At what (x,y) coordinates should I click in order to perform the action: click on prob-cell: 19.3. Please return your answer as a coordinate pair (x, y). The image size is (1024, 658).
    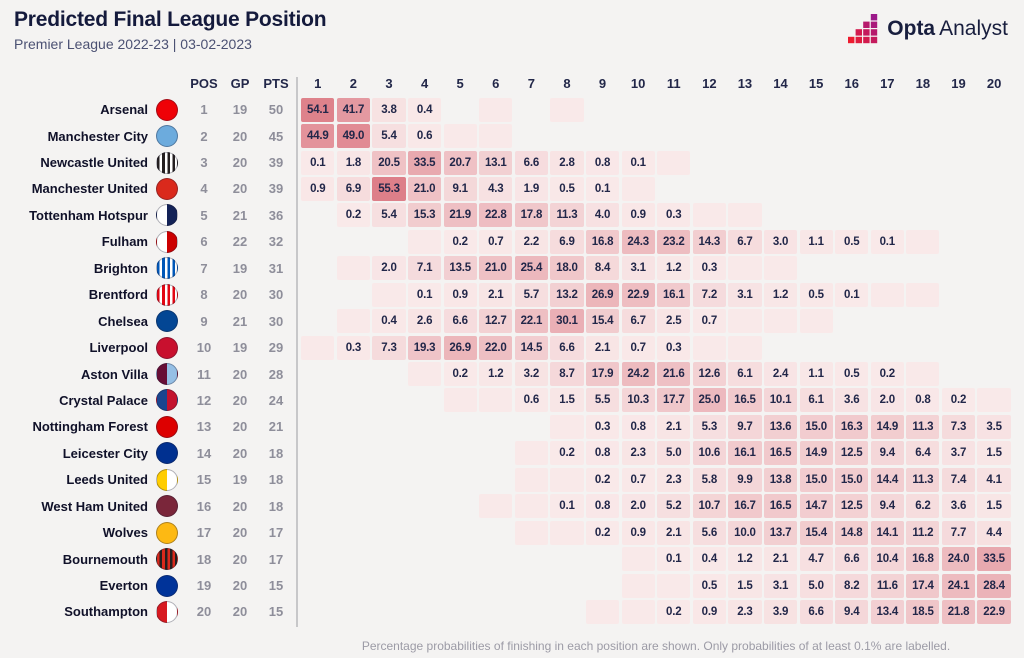
    Looking at the image, I should click on (424, 347).